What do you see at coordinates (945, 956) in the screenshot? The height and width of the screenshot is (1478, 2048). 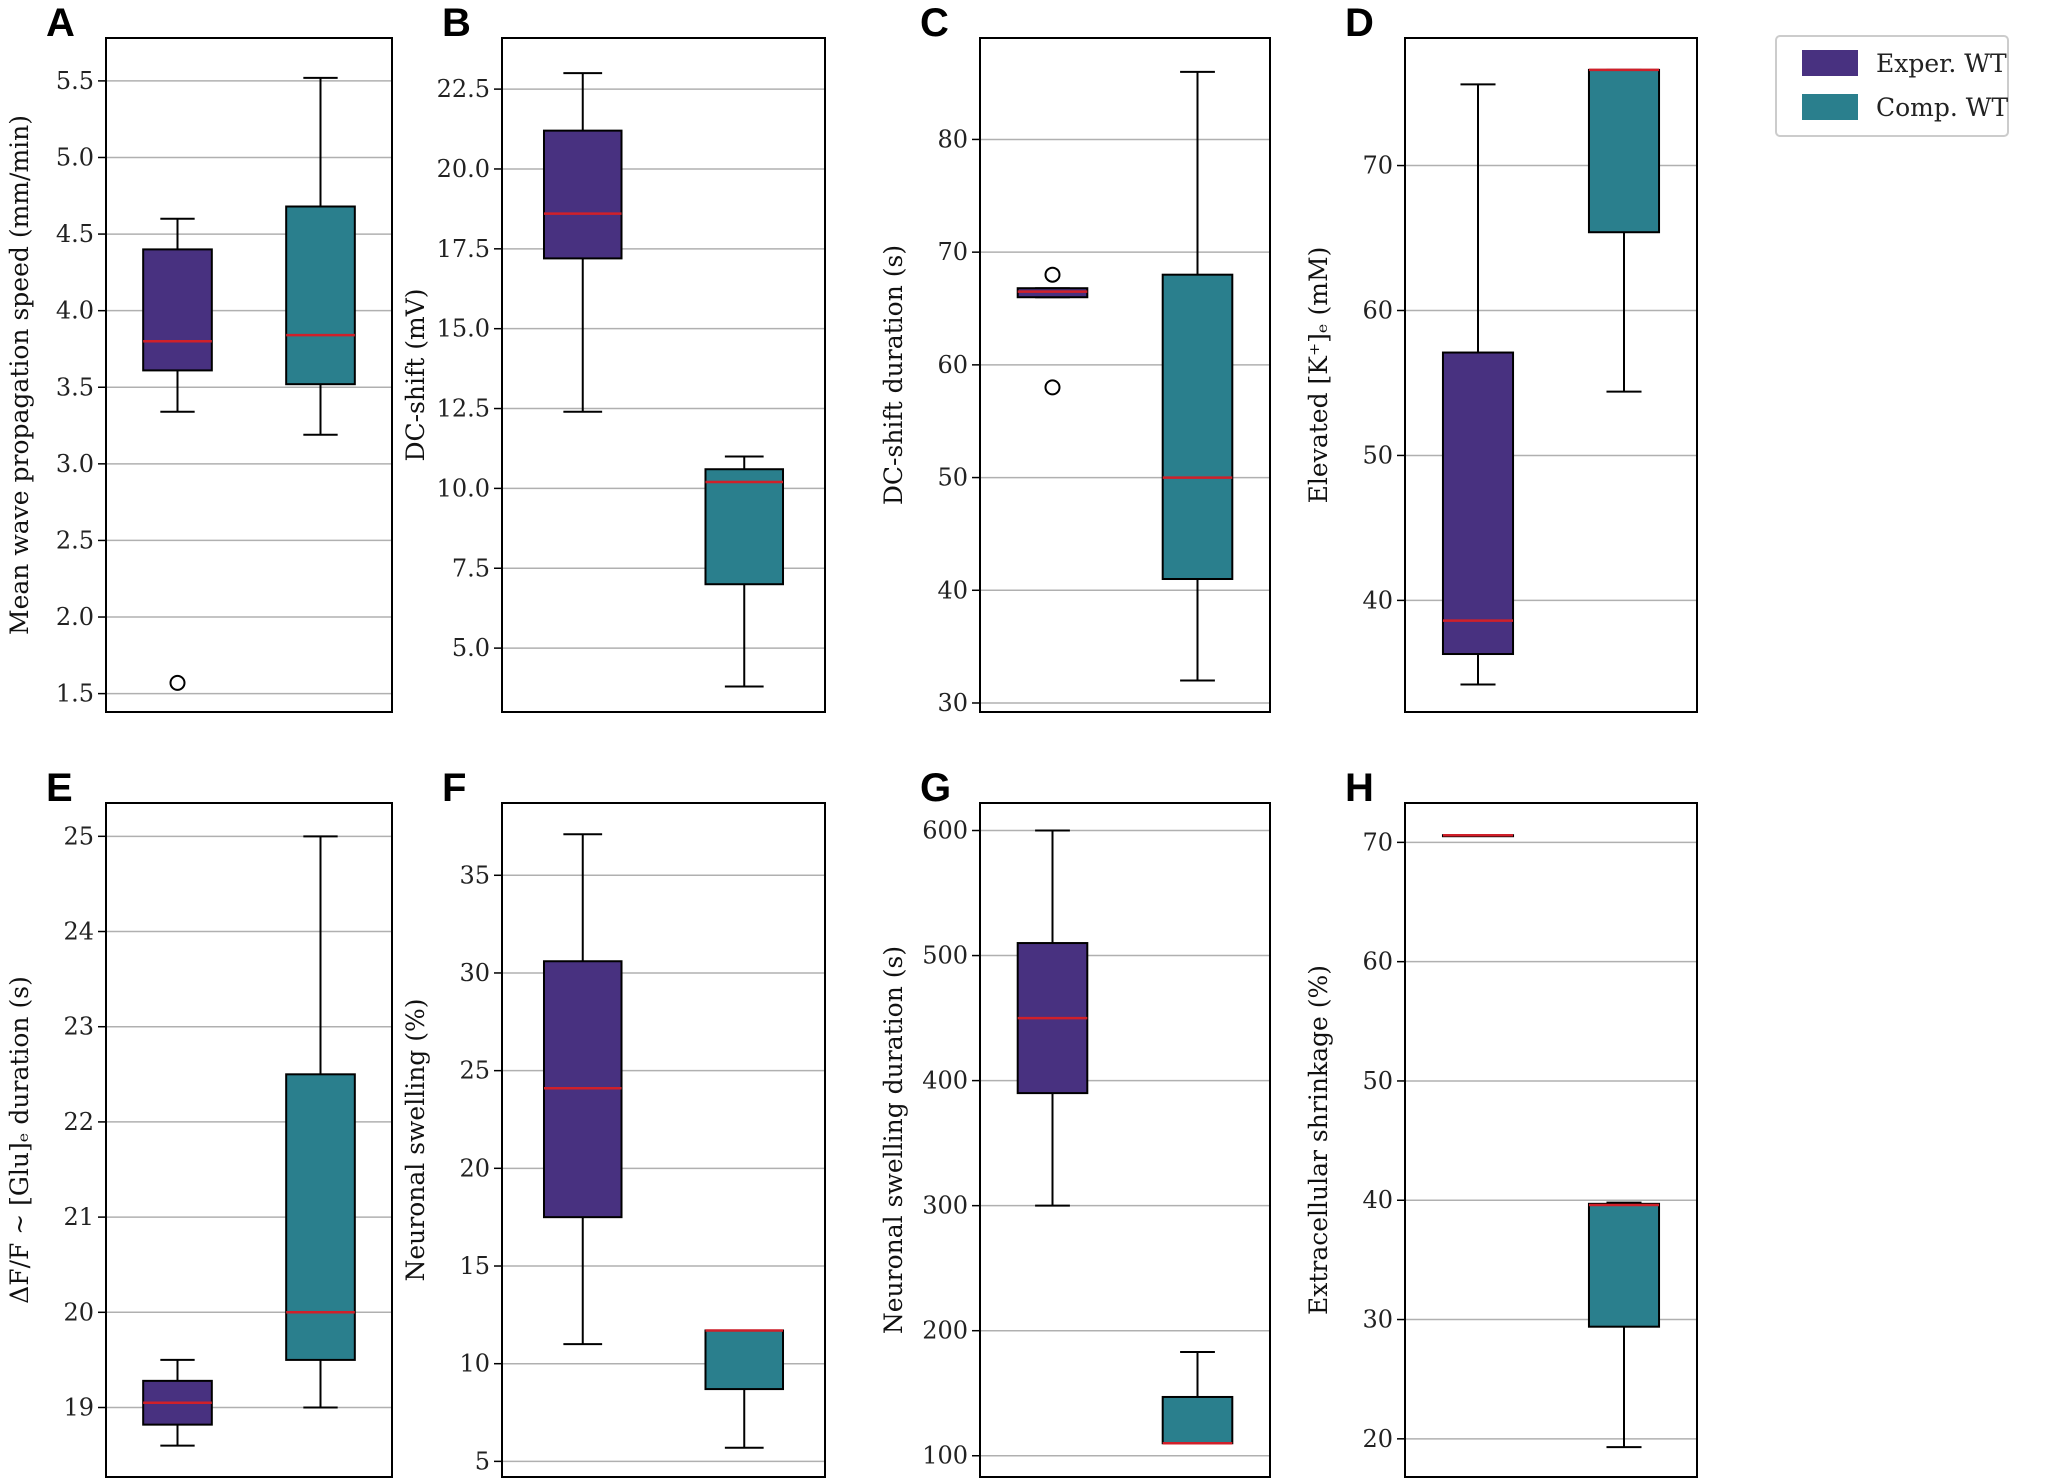 I see `y-tick-label: 500` at bounding box center [945, 956].